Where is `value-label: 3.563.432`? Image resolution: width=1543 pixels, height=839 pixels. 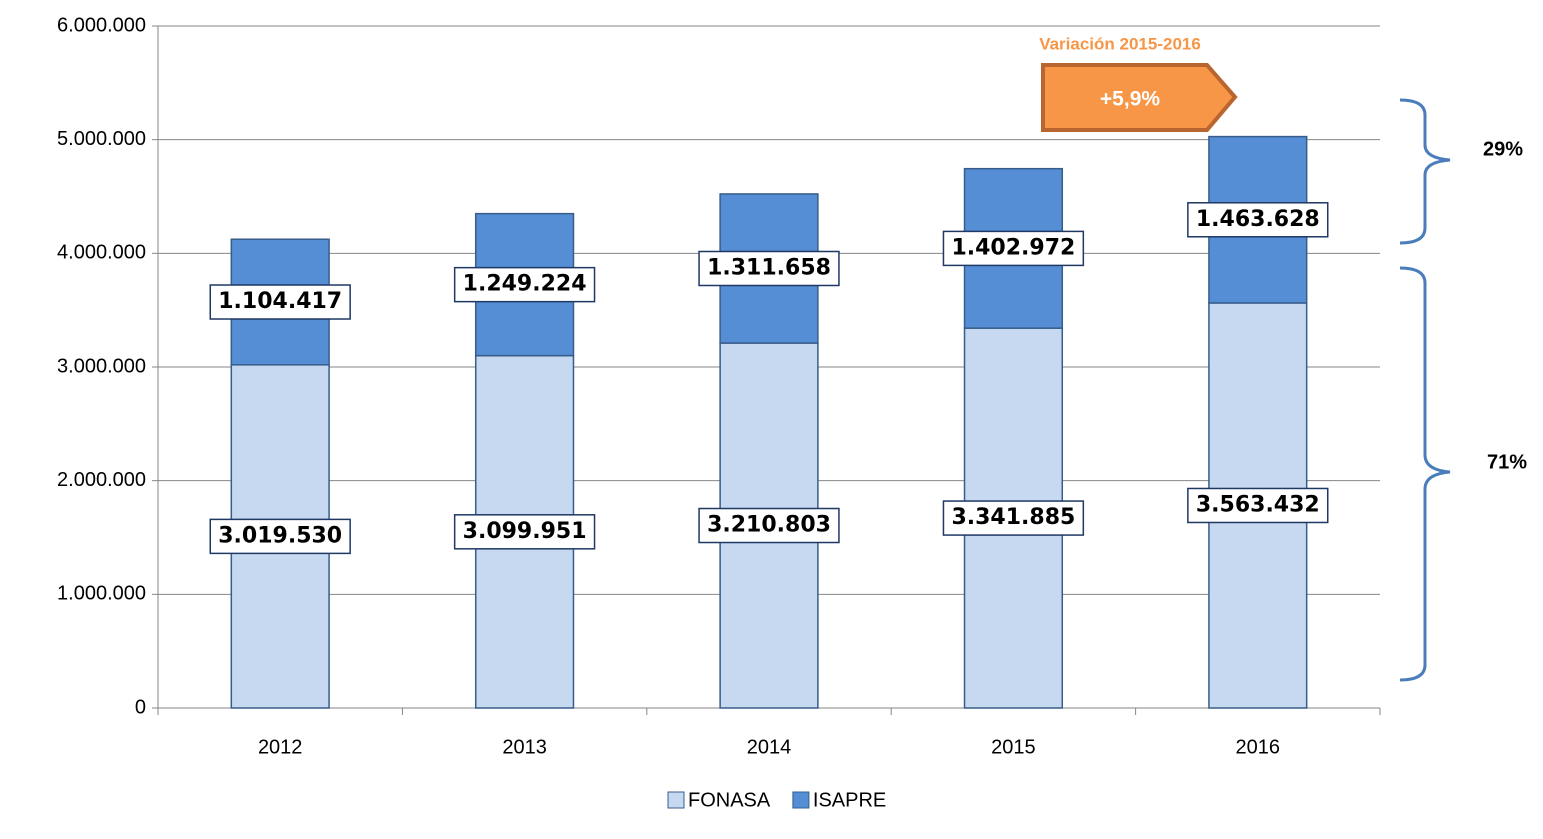
value-label: 3.563.432 is located at coordinates (1258, 504).